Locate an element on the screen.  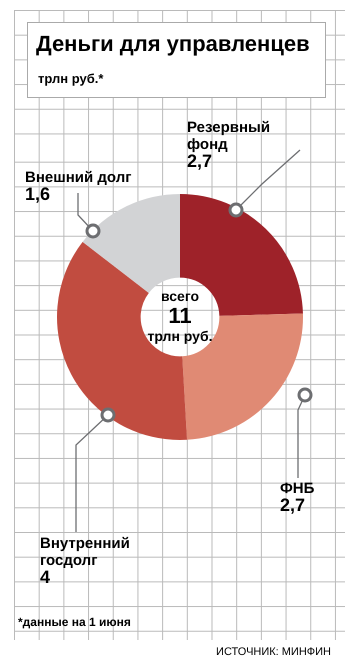
slice-label: ФНБ is located at coordinates (297, 488).